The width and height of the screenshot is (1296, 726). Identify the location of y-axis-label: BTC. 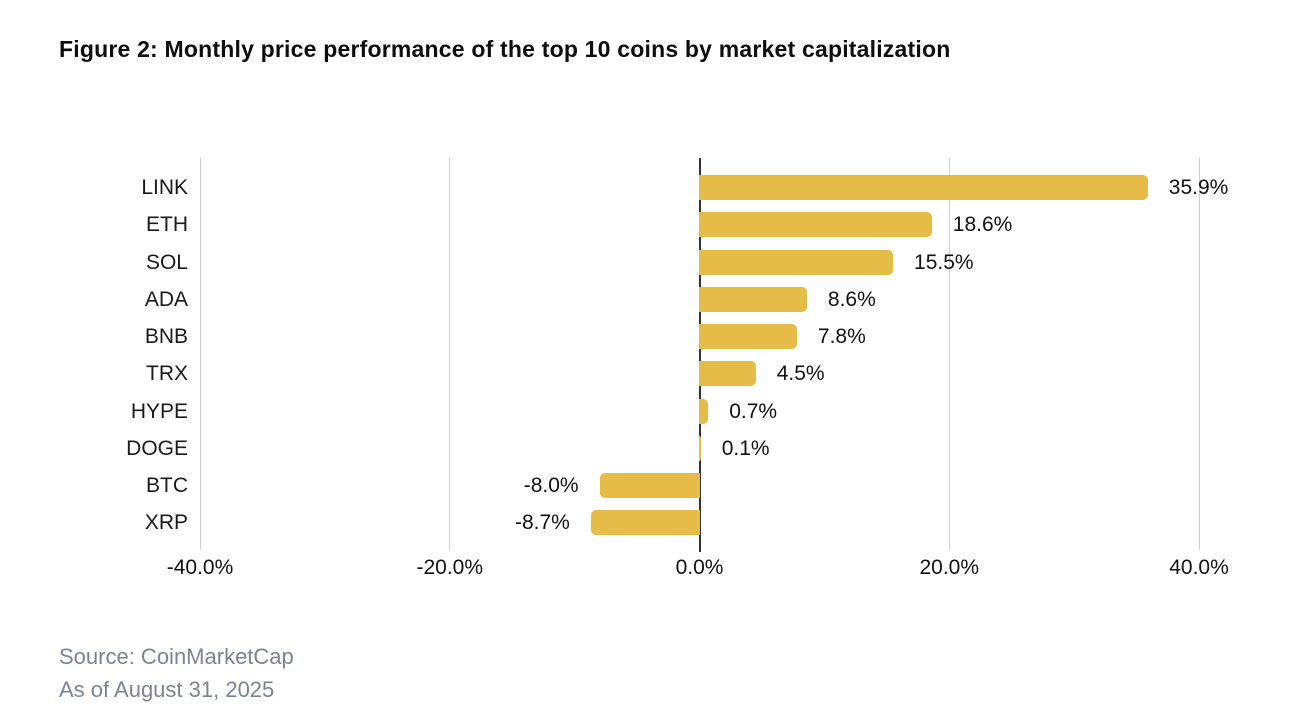
(167, 485).